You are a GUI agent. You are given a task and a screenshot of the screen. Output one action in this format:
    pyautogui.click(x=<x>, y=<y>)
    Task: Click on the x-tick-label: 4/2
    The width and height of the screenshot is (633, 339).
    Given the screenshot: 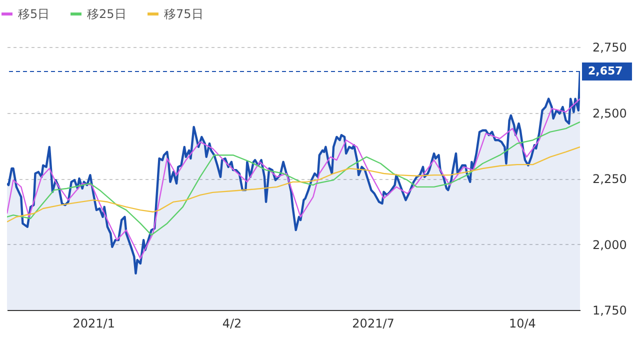 What is the action you would take?
    pyautogui.click(x=232, y=323)
    